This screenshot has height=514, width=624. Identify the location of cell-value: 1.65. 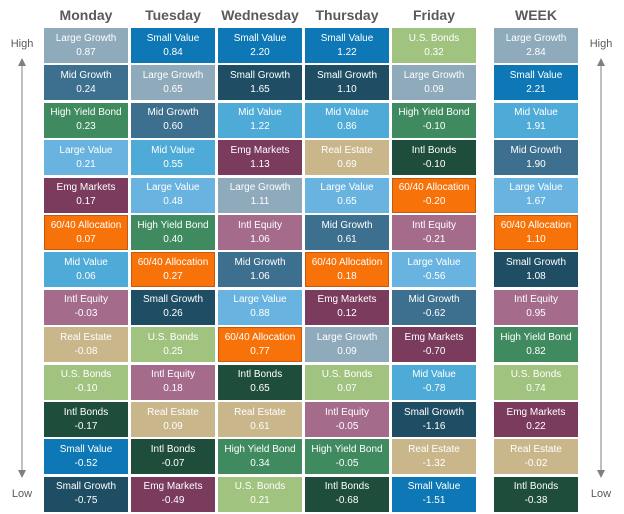
(260, 89).